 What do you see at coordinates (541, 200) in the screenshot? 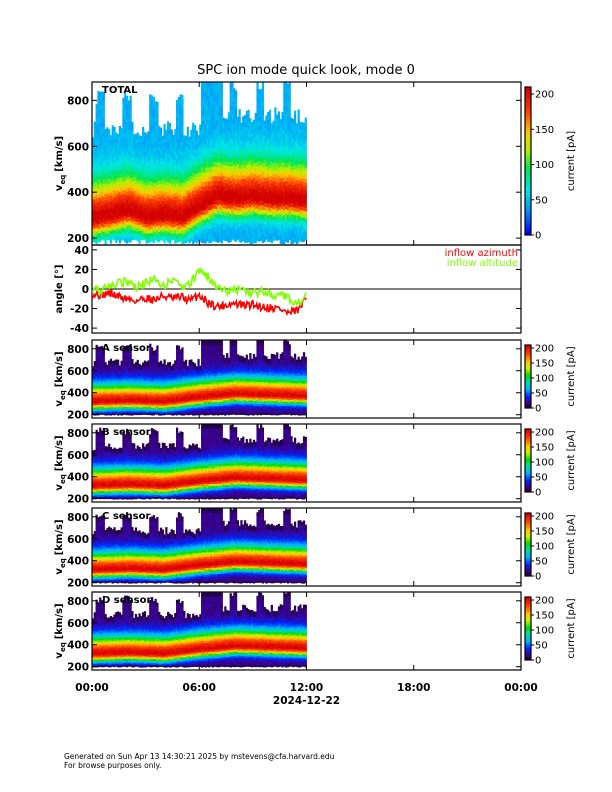
I see `colorbar-tick-label: 50` at bounding box center [541, 200].